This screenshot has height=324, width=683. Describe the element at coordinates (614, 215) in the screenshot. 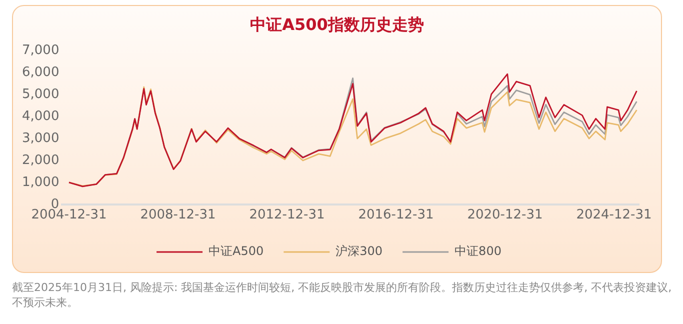

I see `x-tick-label: 2024-12-31` at that location.